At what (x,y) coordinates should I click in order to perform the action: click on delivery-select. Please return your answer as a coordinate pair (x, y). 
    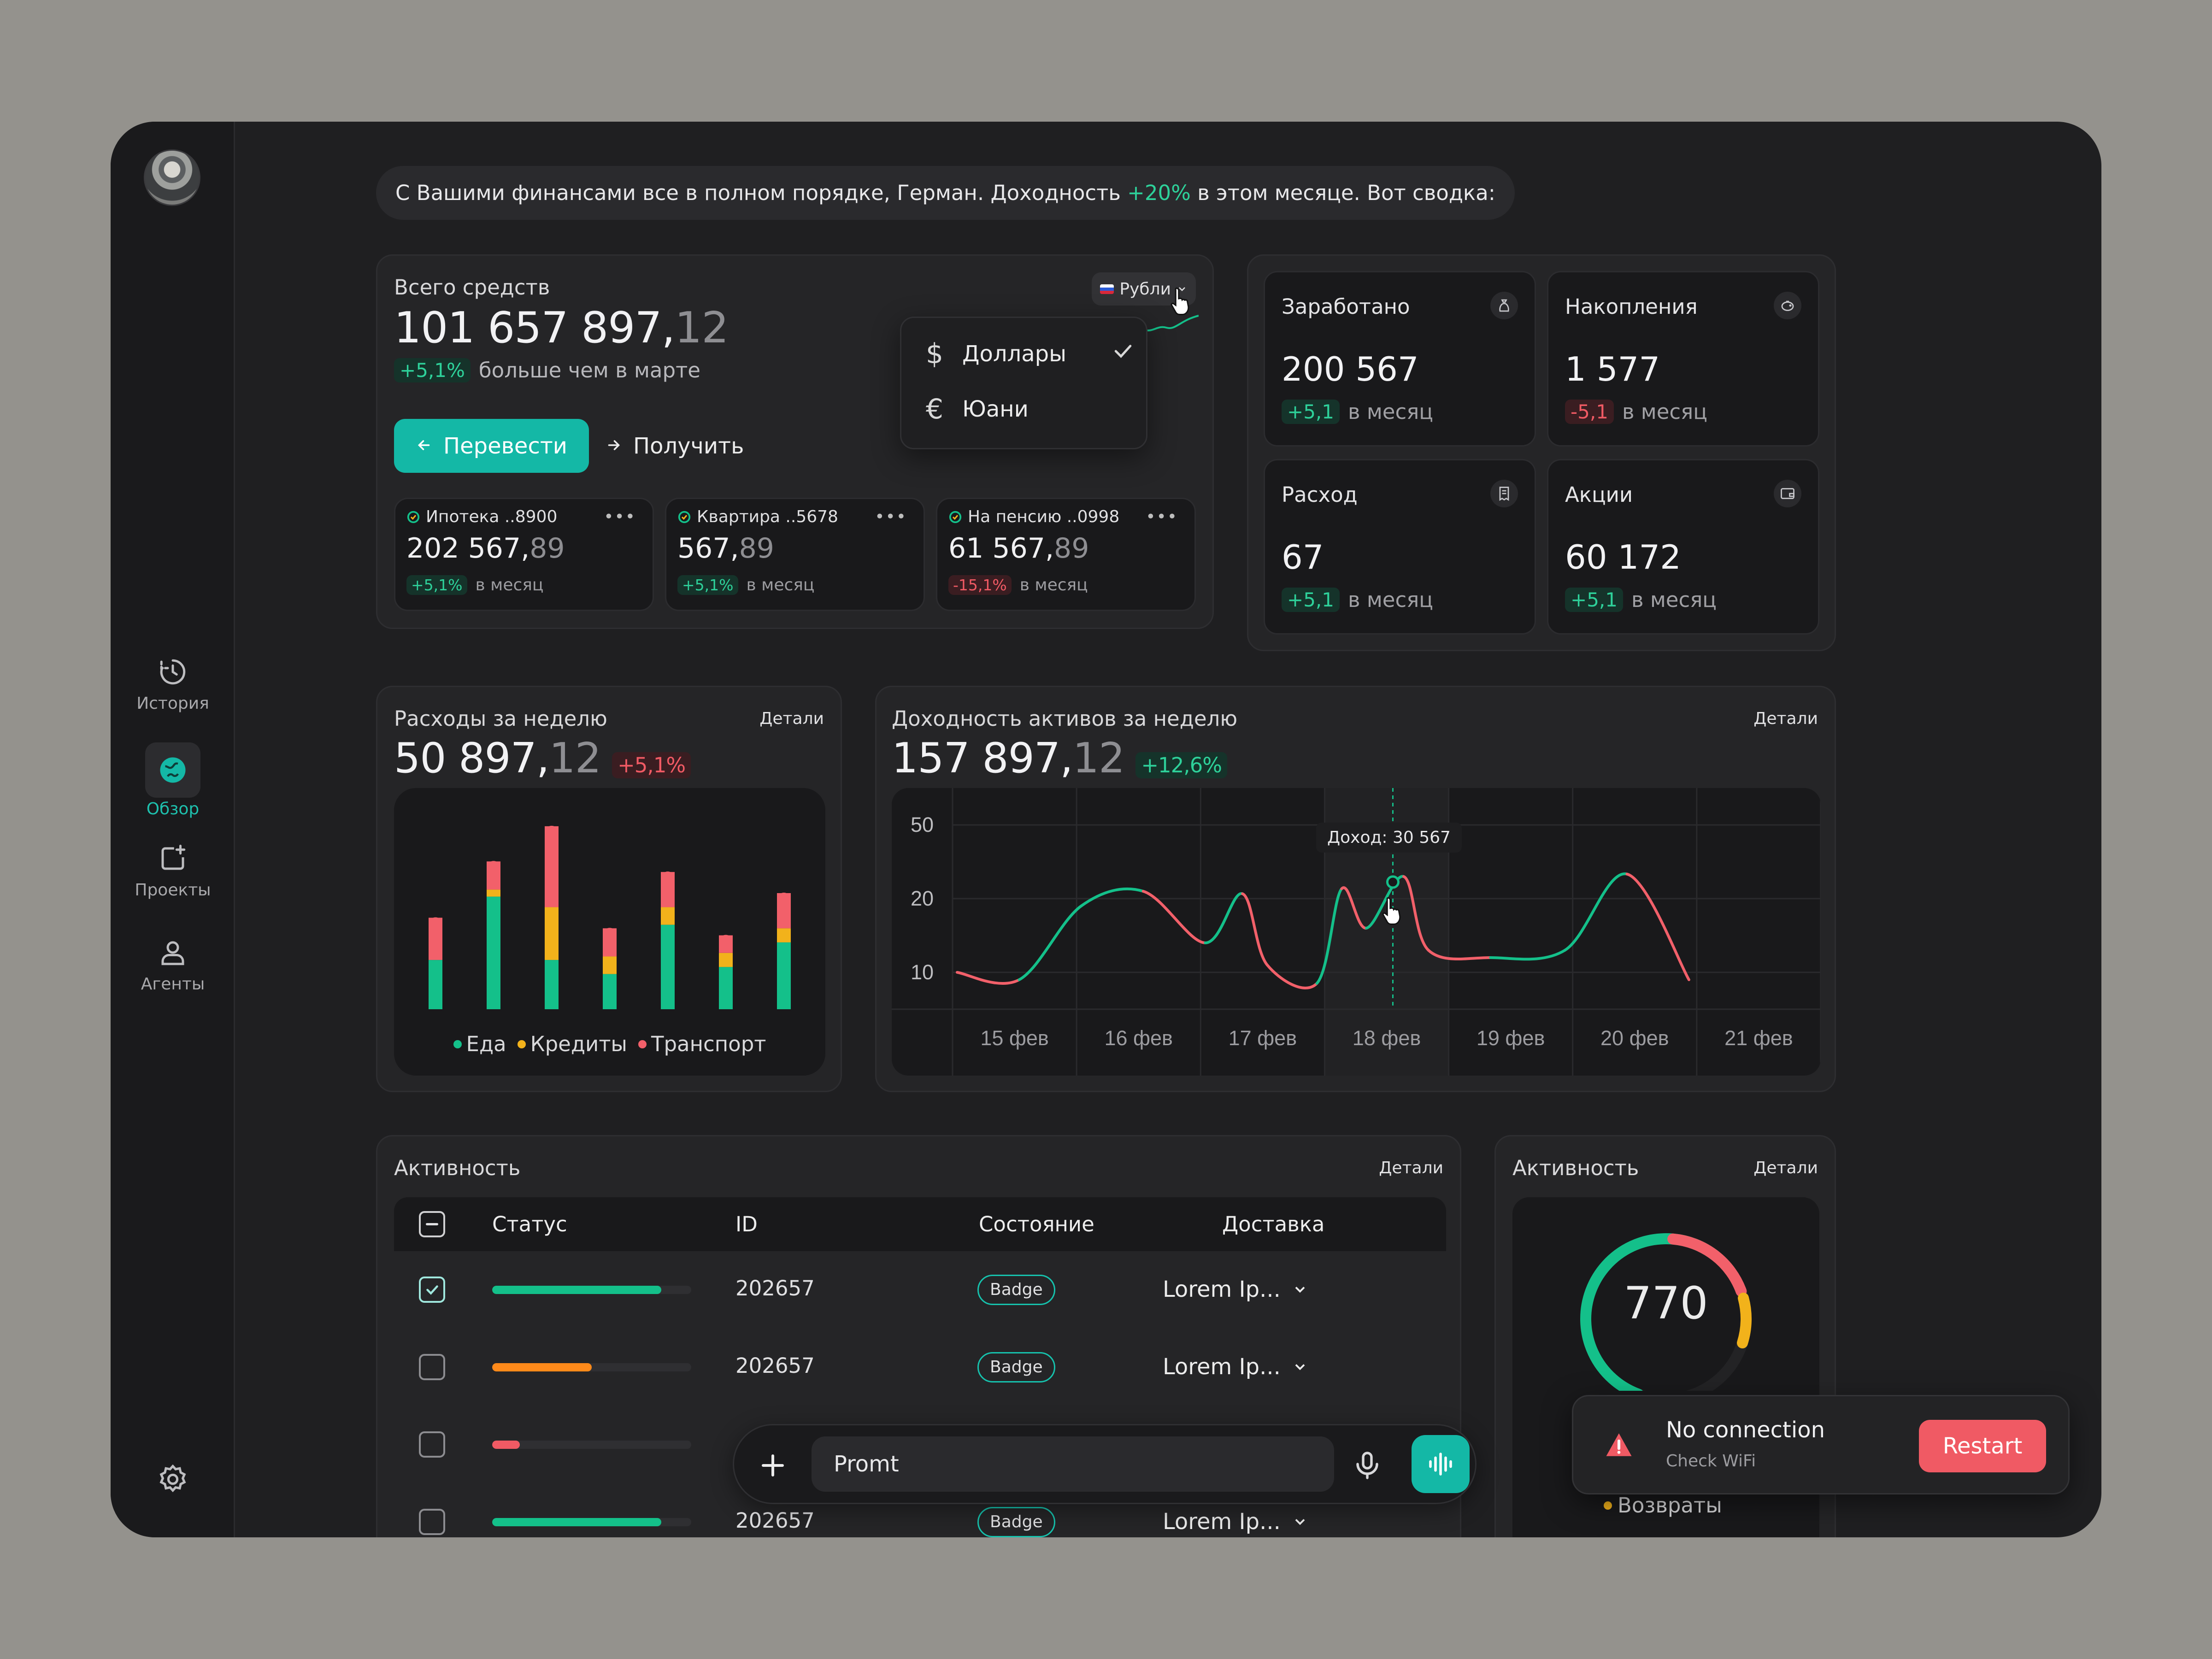
    Looking at the image, I should click on (1241, 1413).